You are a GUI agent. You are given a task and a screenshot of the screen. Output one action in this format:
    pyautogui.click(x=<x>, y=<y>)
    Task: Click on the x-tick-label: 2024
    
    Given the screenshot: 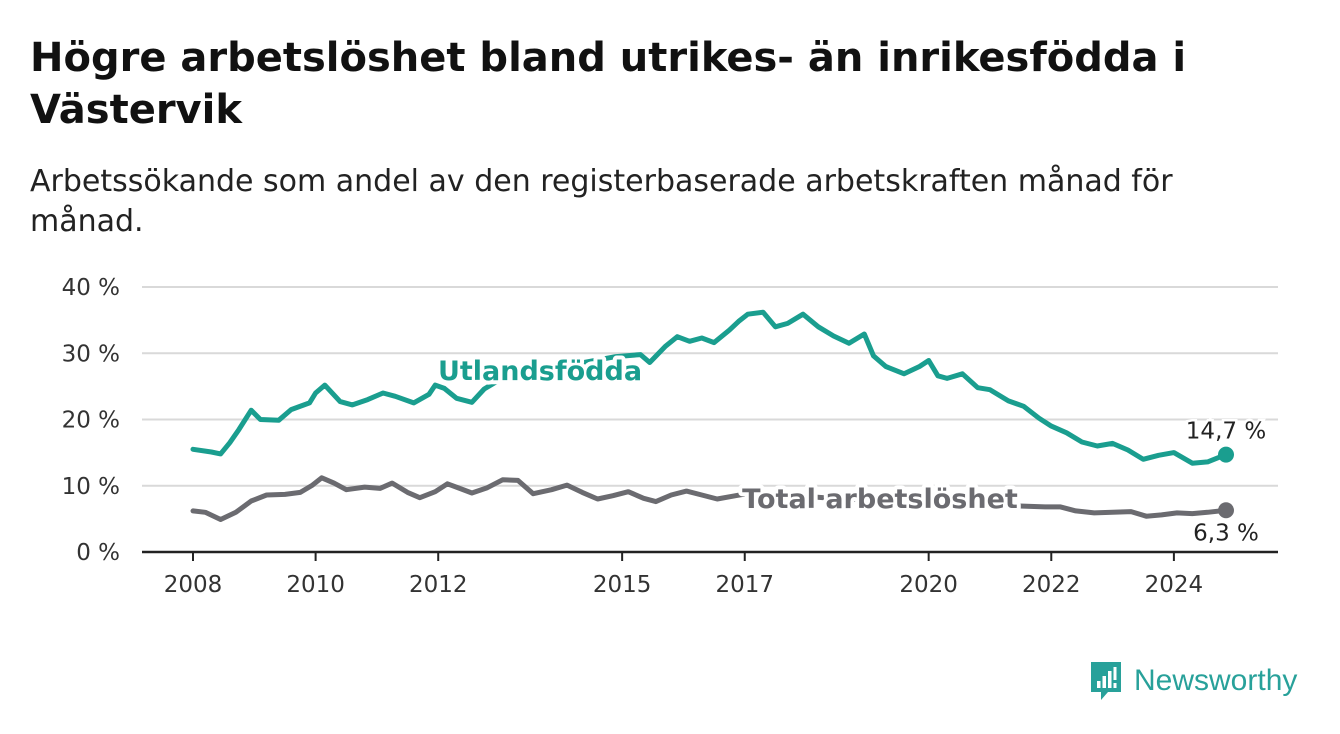 What is the action you would take?
    pyautogui.click(x=1174, y=585)
    